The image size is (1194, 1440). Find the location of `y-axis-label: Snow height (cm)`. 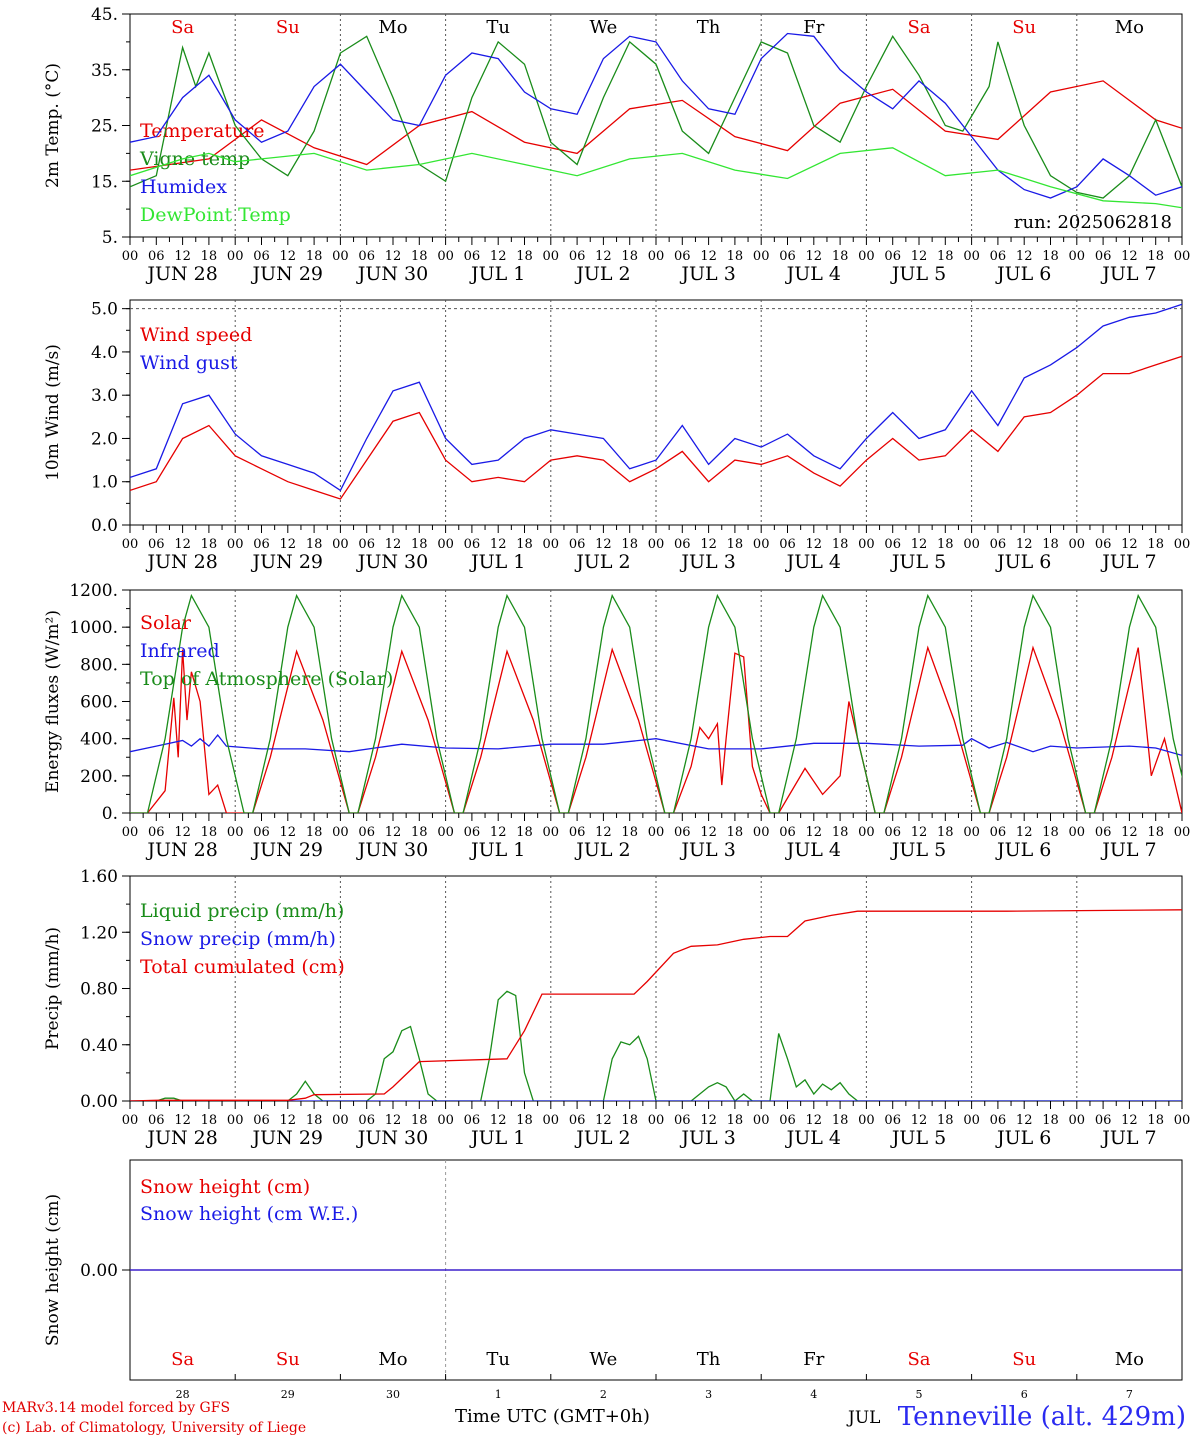

y-axis-label: Snow height (cm) is located at coordinates (53, 1270).